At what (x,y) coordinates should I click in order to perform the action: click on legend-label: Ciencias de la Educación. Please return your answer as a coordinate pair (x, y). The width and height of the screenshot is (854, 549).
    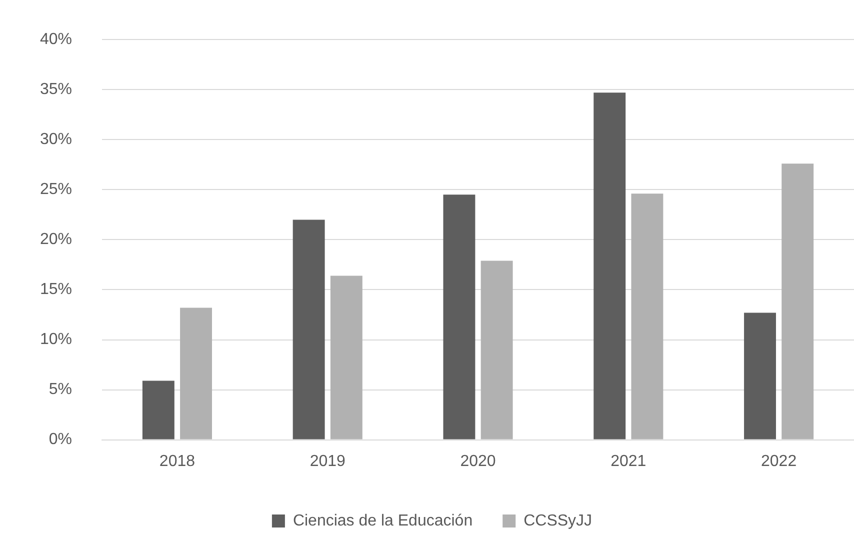
    Looking at the image, I should click on (382, 521).